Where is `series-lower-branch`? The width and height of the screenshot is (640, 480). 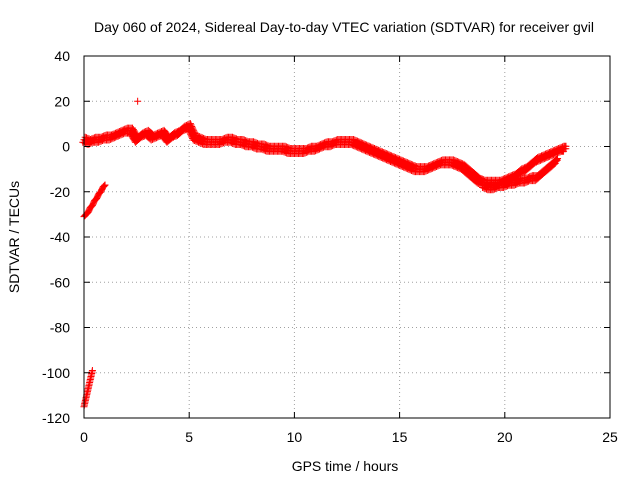
series-lower-branch is located at coordinates (520, 174).